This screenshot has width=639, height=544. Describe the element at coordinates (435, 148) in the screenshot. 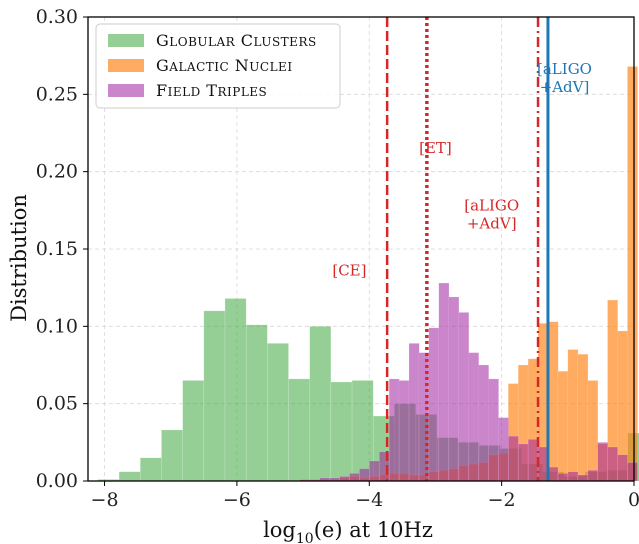

I see `threshold-label: [ET]` at that location.